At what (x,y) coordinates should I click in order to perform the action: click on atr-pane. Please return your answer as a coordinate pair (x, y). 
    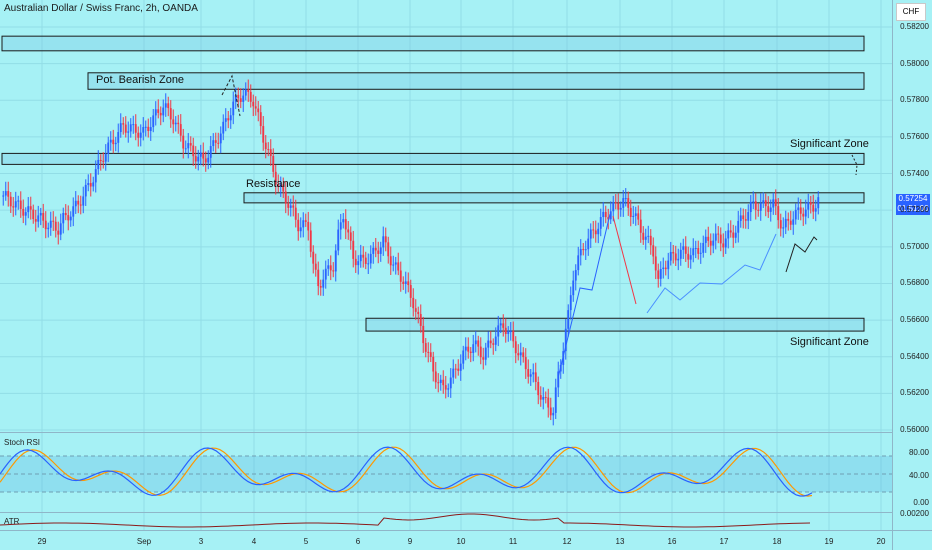
    Looking at the image, I should click on (405, 520).